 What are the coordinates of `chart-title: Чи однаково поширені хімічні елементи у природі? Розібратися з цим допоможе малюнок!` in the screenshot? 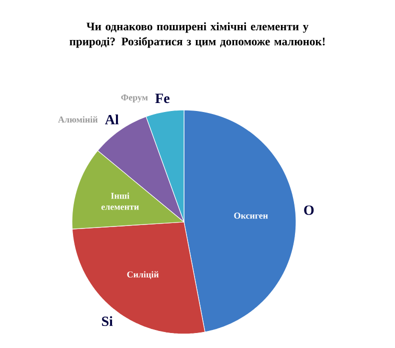 It's located at (197, 35).